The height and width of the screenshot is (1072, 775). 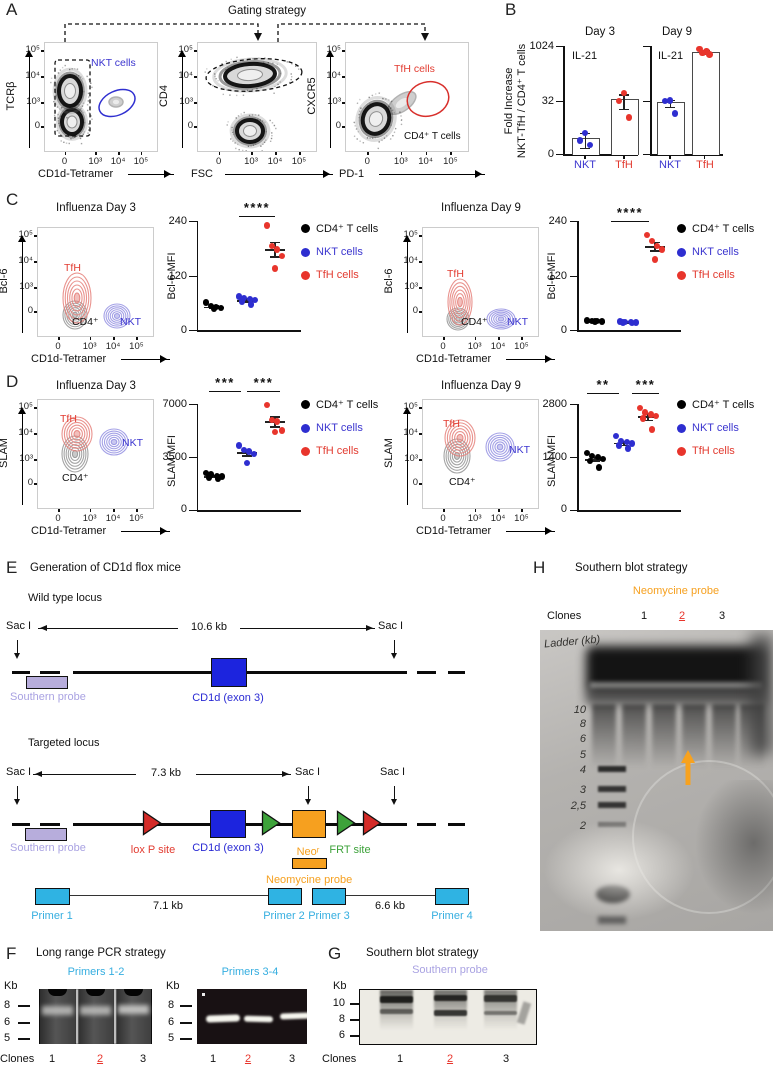 I want to click on blue-dot-icon, so click(x=305, y=252).